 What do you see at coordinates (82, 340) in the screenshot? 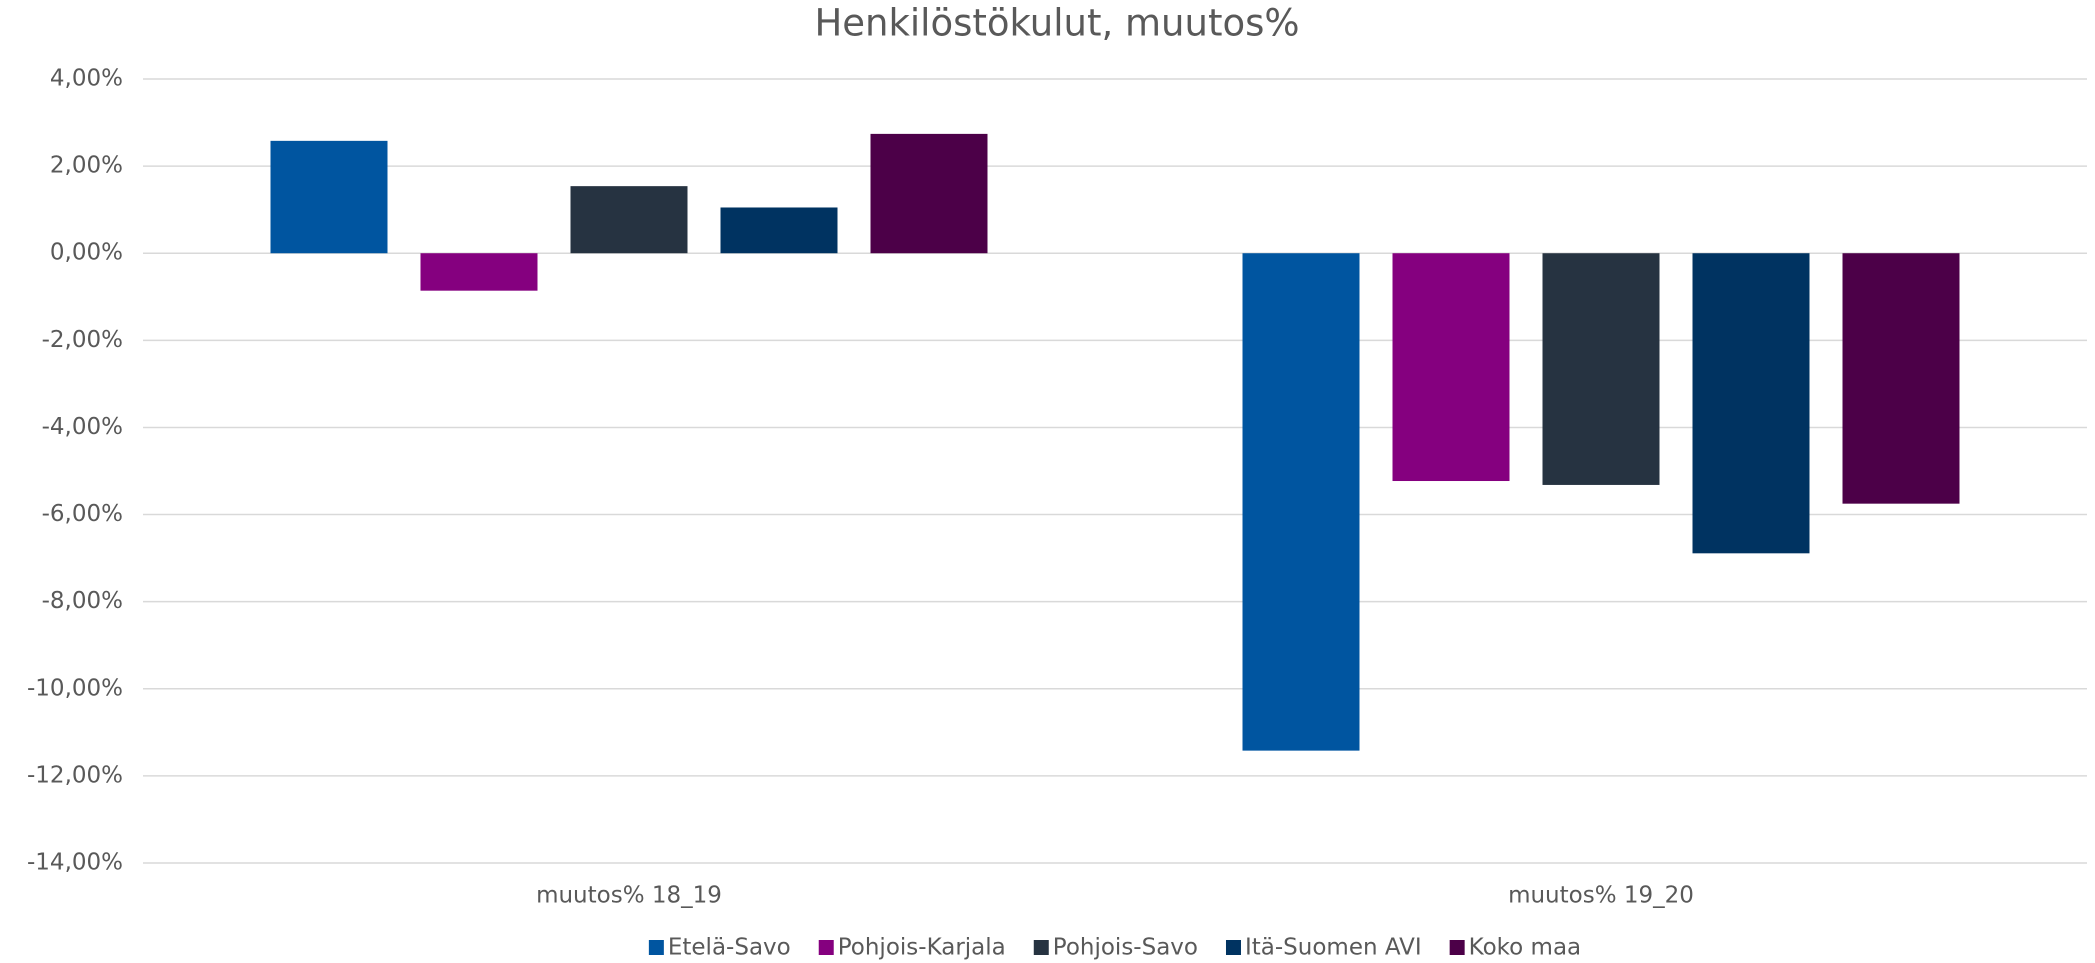
I see `y-tick-label: -2,00%` at bounding box center [82, 340].